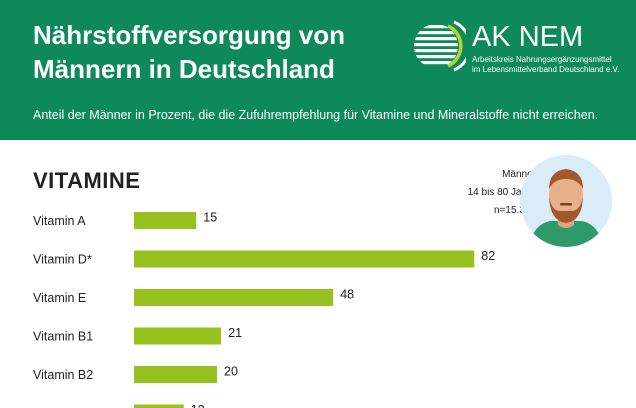  Describe the element at coordinates (63, 375) in the screenshot. I see `category-label: Vitamin B2` at that location.